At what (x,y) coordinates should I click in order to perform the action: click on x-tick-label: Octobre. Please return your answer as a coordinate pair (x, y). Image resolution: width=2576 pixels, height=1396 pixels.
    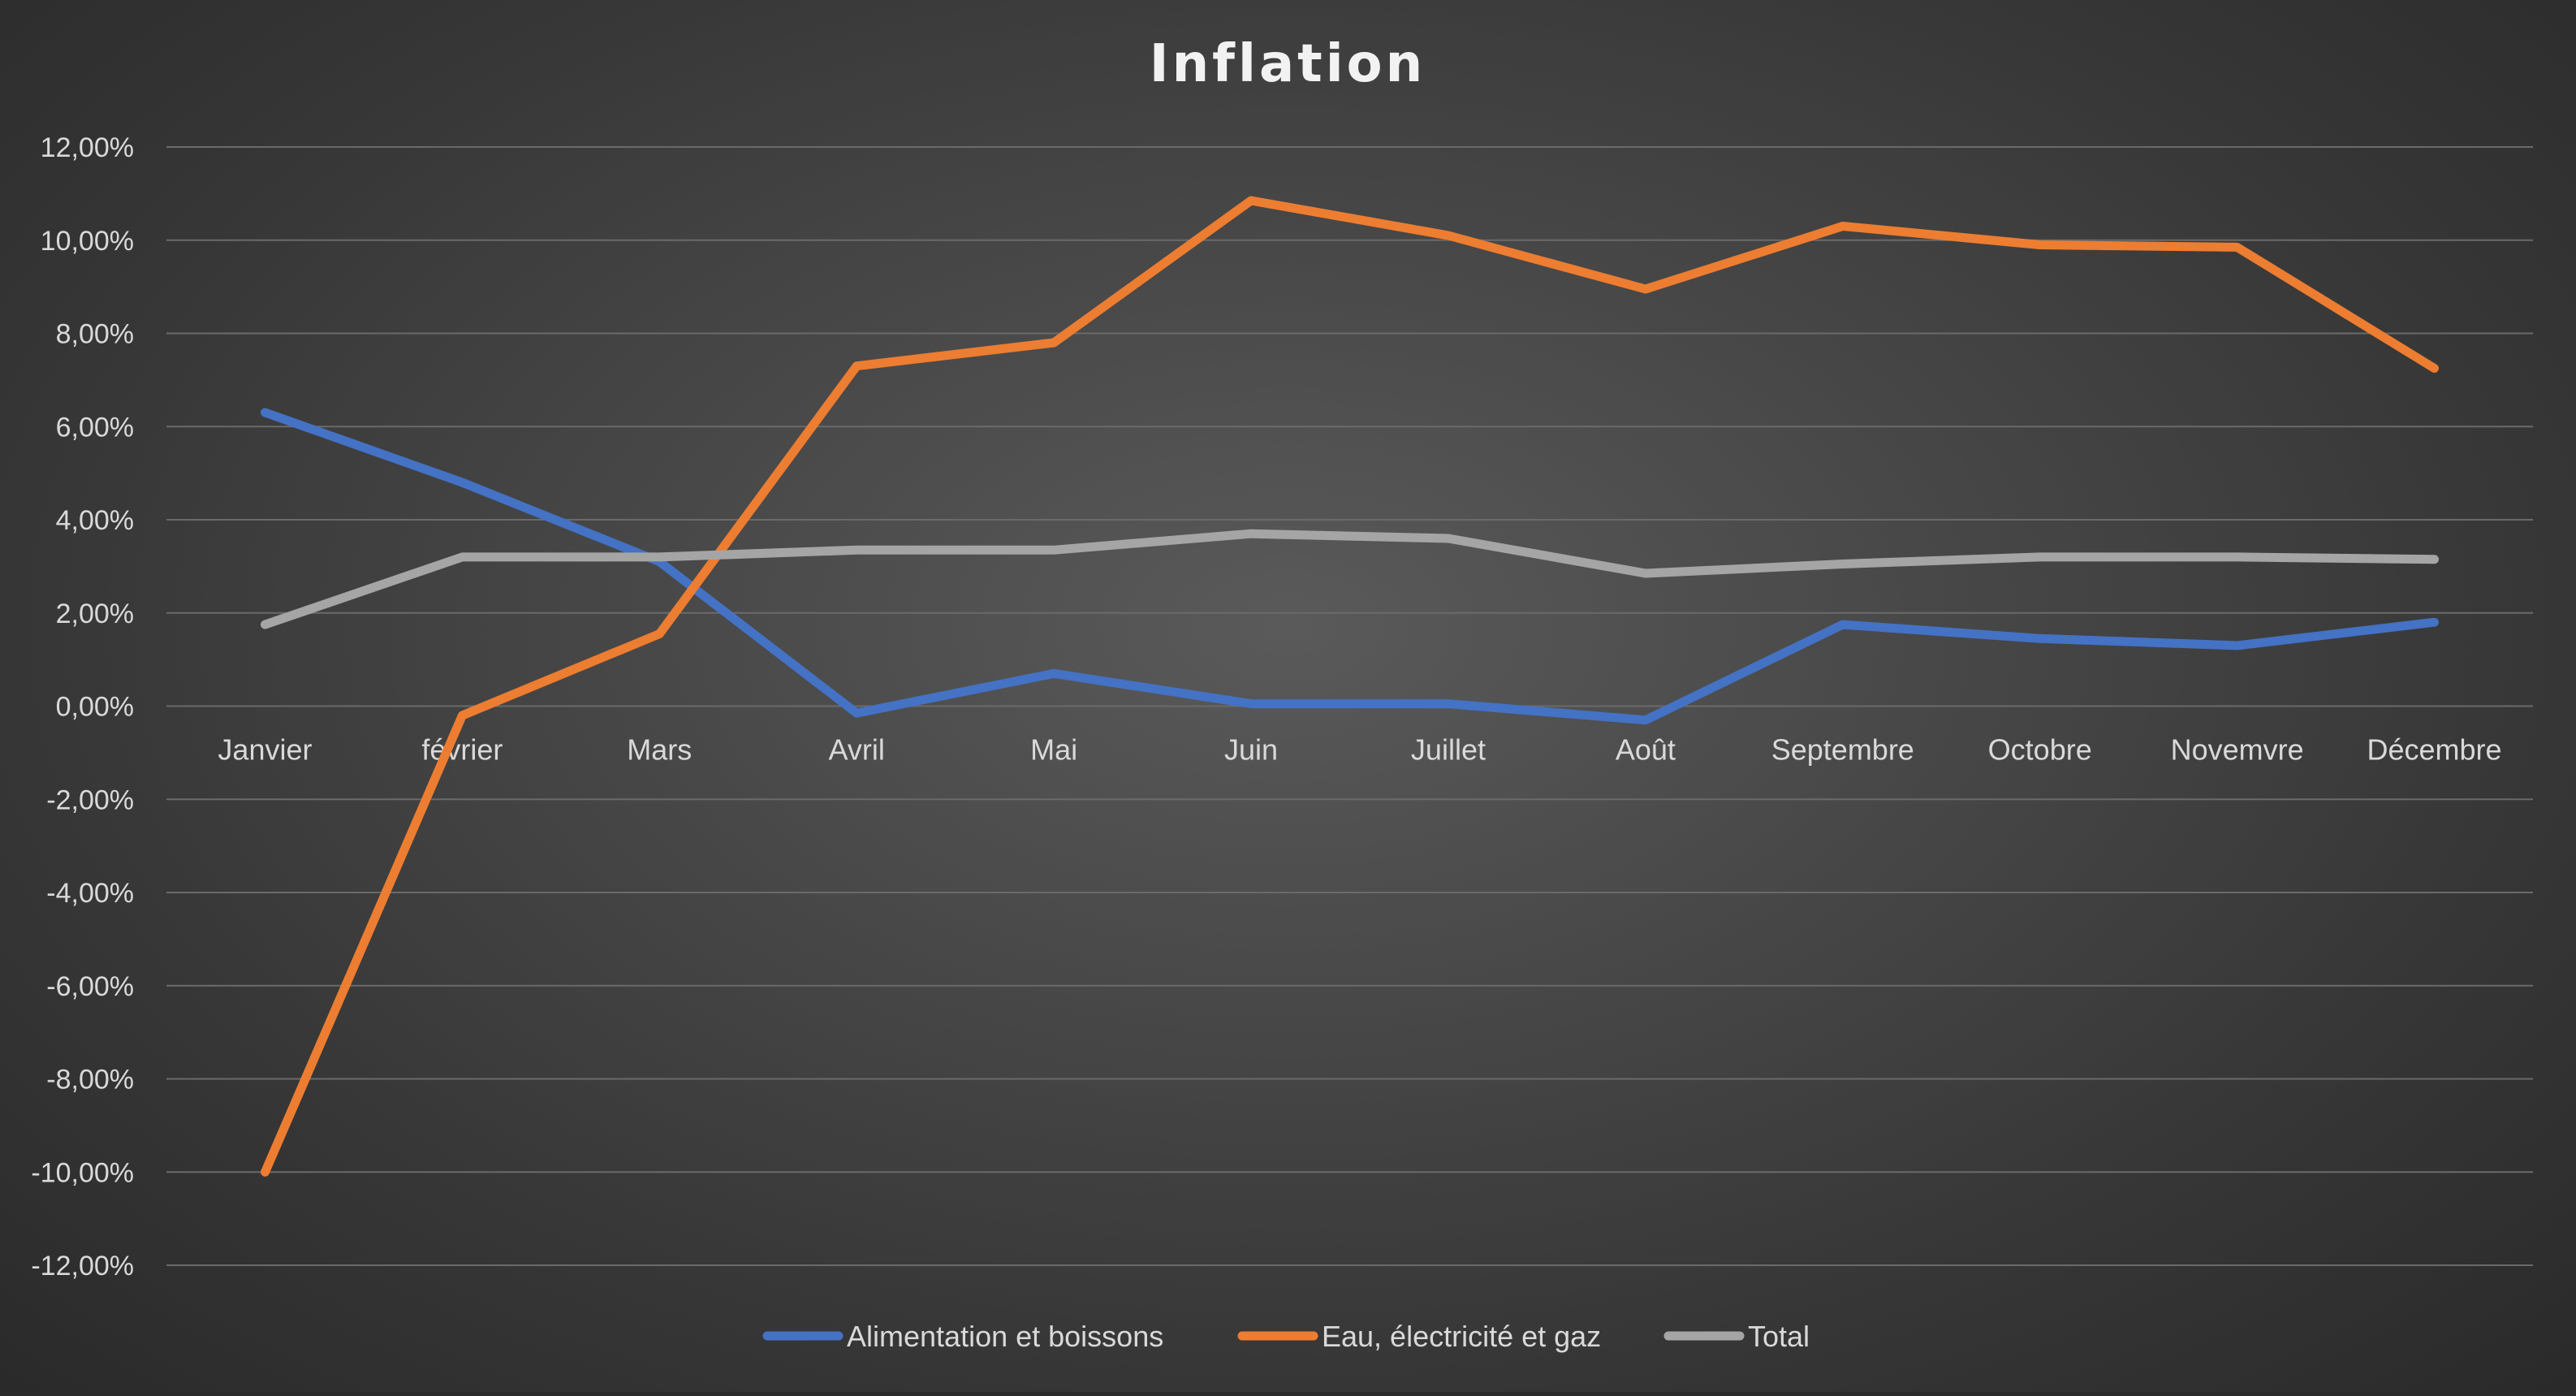
    Looking at the image, I should click on (2040, 750).